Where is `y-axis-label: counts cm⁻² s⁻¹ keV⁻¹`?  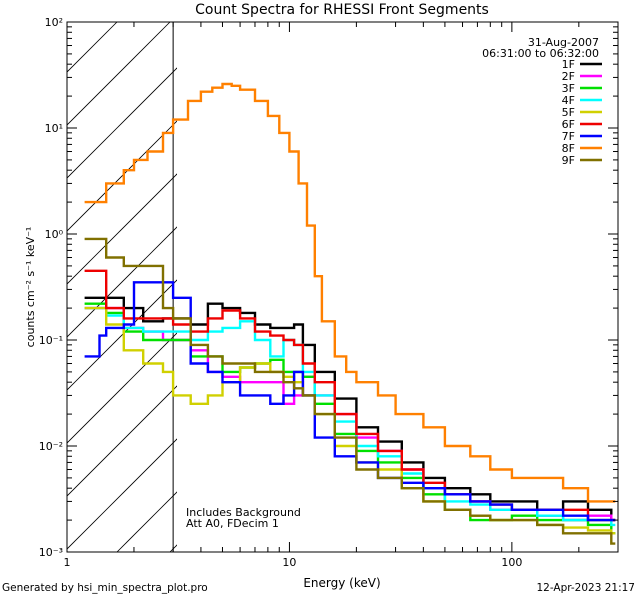
y-axis-label: counts cm⁻² s⁻¹ keV⁻¹ is located at coordinates (30, 287).